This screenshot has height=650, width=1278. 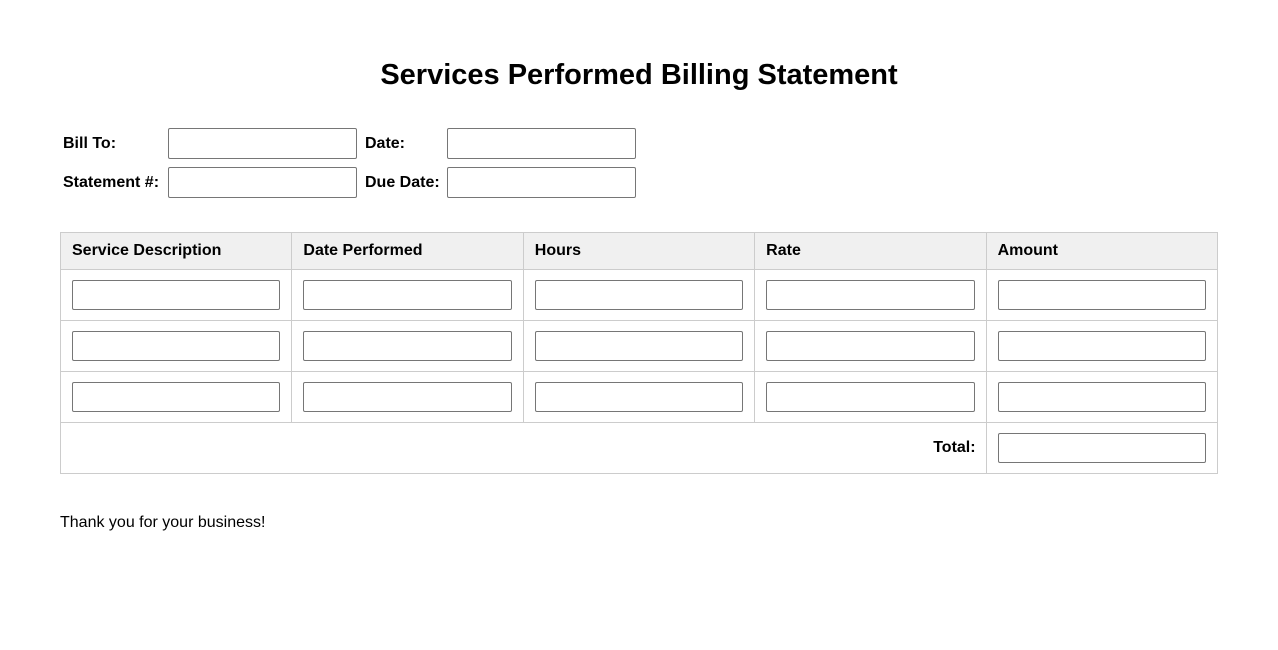 I want to click on total-input, so click(x=1101, y=448).